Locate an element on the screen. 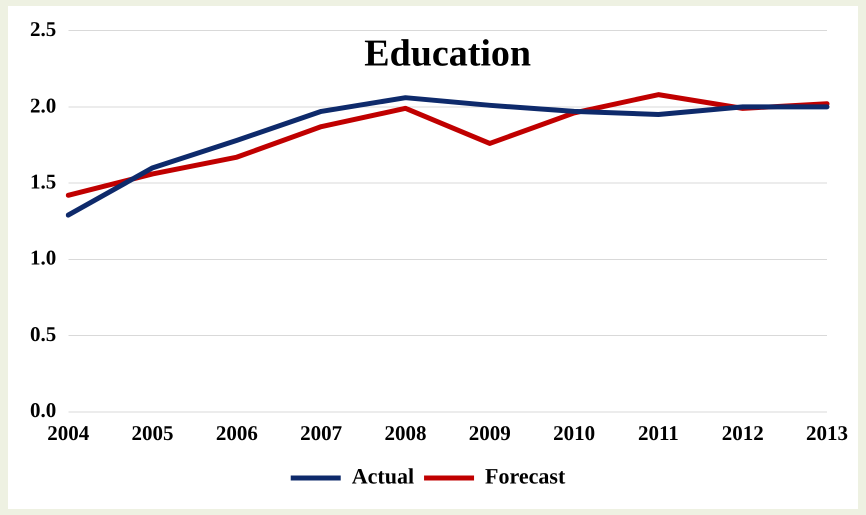 Image resolution: width=866 pixels, height=515 pixels. x-tick-label: 2007 is located at coordinates (321, 432).